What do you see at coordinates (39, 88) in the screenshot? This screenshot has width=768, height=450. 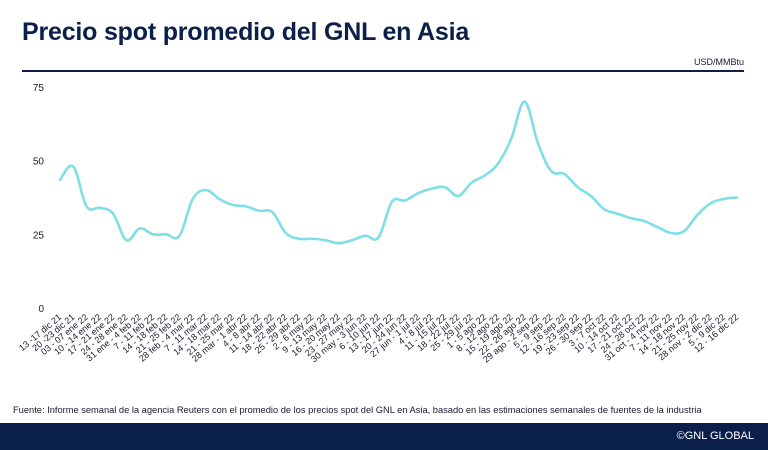 I see `y-tick-label: 75` at bounding box center [39, 88].